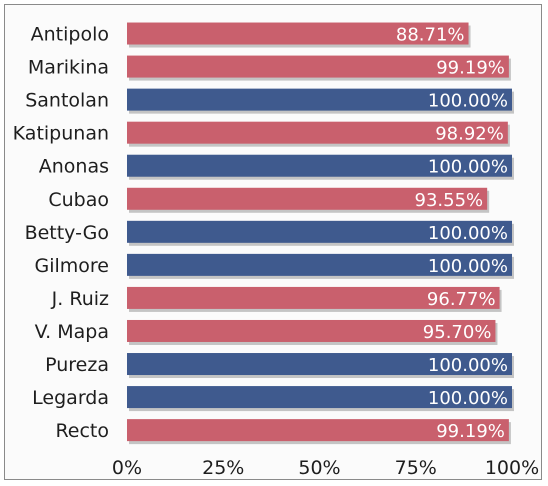  I want to click on bar-cubao, so click(307, 198).